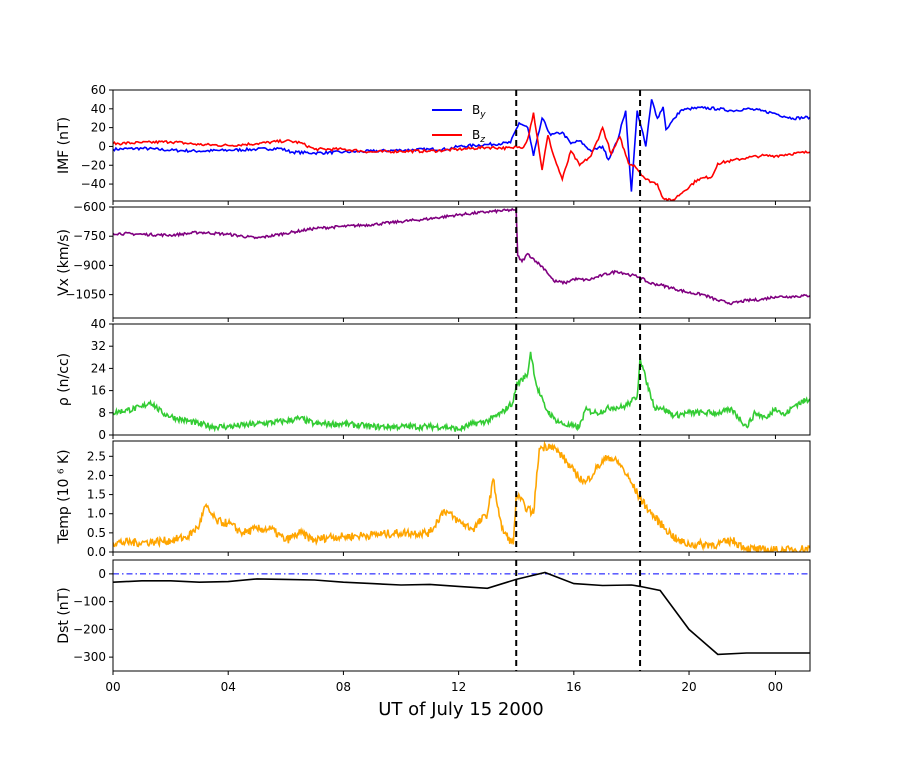 This screenshot has width=900, height=757. Describe the element at coordinates (478, 136) in the screenshot. I see `legend-label: Bz` at that location.